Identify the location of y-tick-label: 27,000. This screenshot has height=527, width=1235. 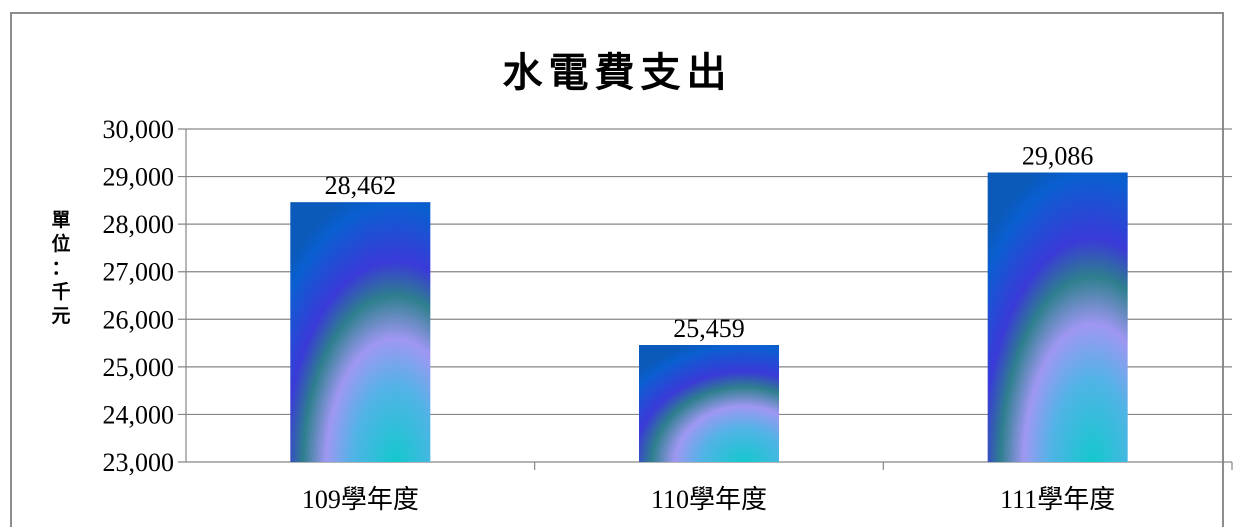
(139, 272).